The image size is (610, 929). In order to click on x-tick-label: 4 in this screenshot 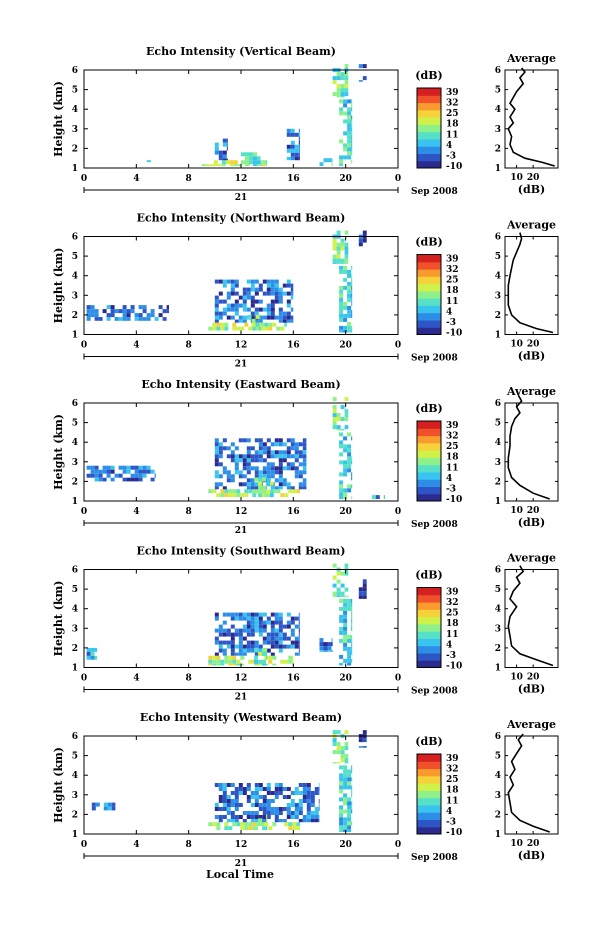, I will do `click(136, 346)`.